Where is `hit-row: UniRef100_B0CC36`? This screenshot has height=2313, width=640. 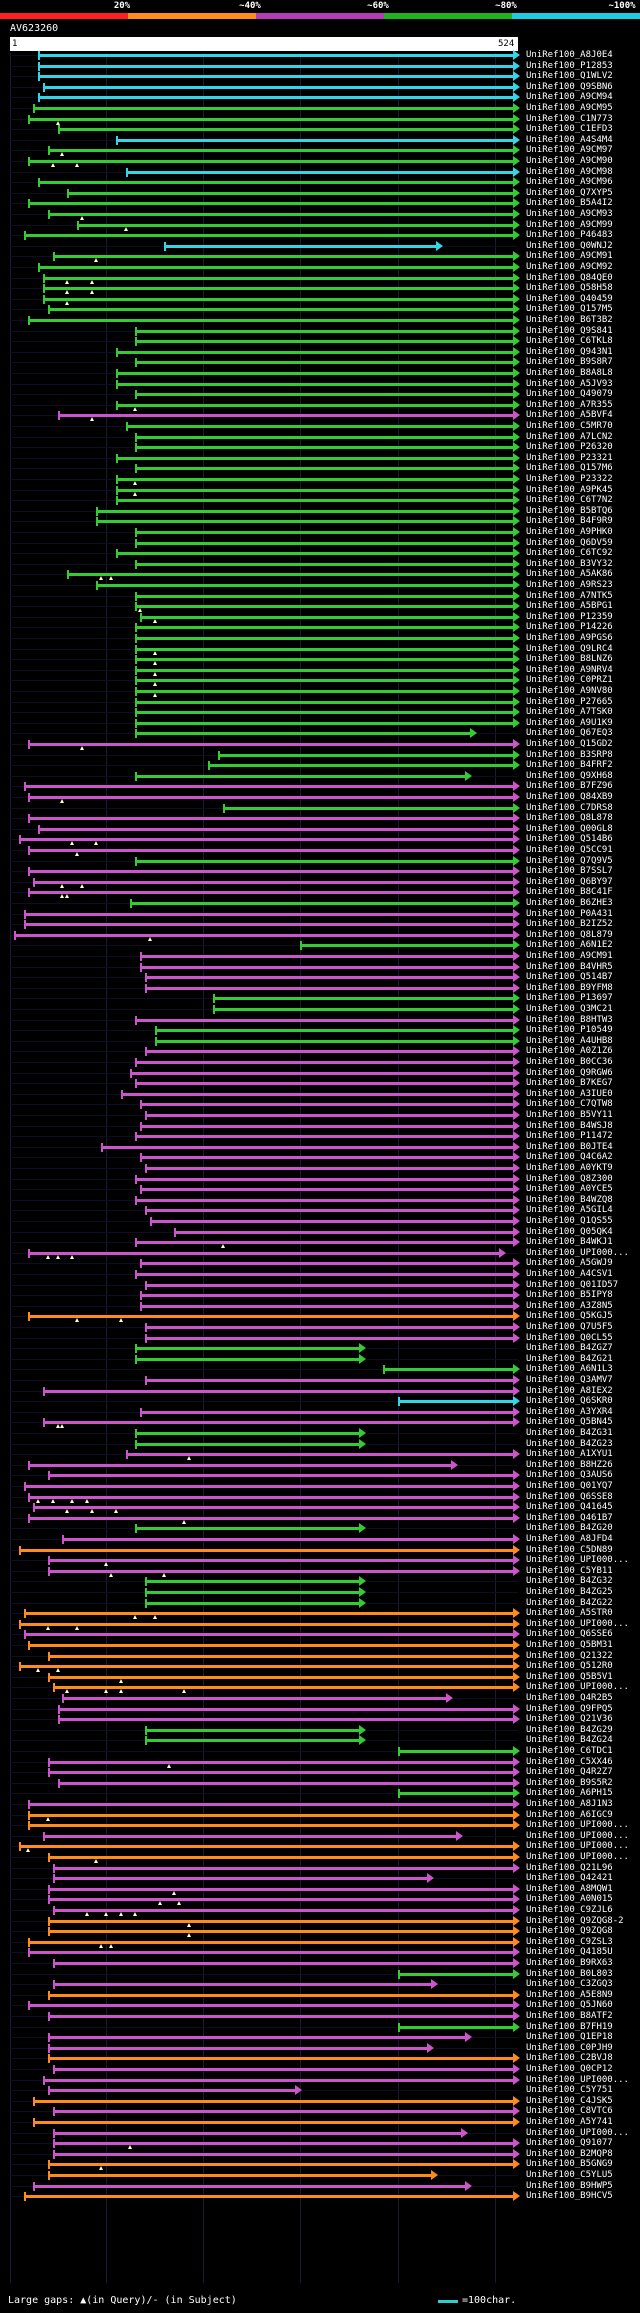
hit-row: UniRef100_B0CC36 is located at coordinates (320, 1062).